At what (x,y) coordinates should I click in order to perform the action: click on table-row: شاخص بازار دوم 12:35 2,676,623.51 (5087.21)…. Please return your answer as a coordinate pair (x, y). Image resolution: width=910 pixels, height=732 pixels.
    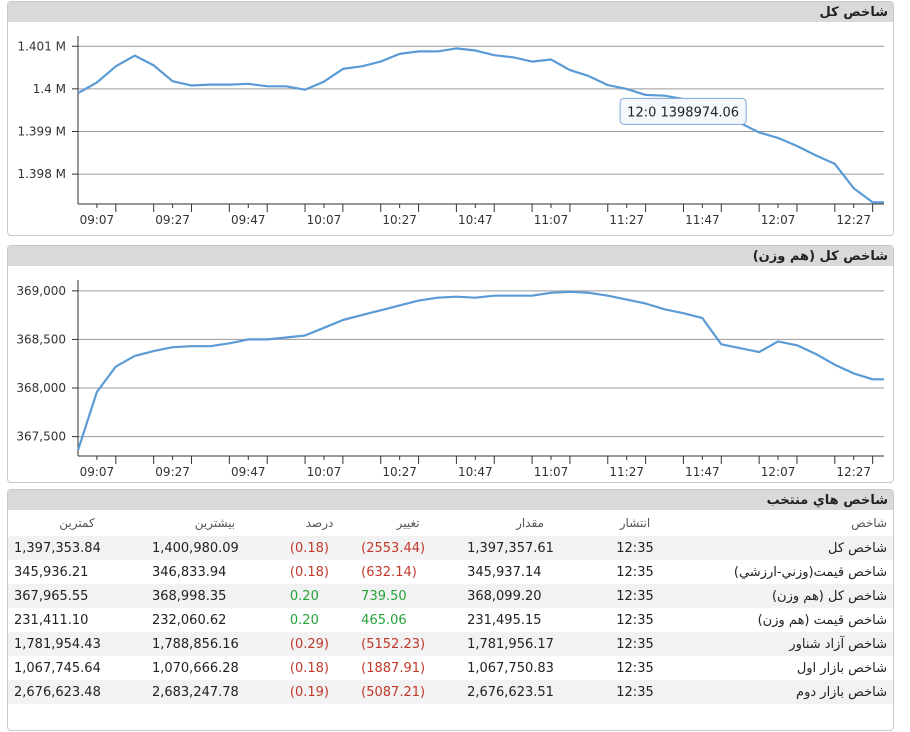
    Looking at the image, I should click on (450, 692).